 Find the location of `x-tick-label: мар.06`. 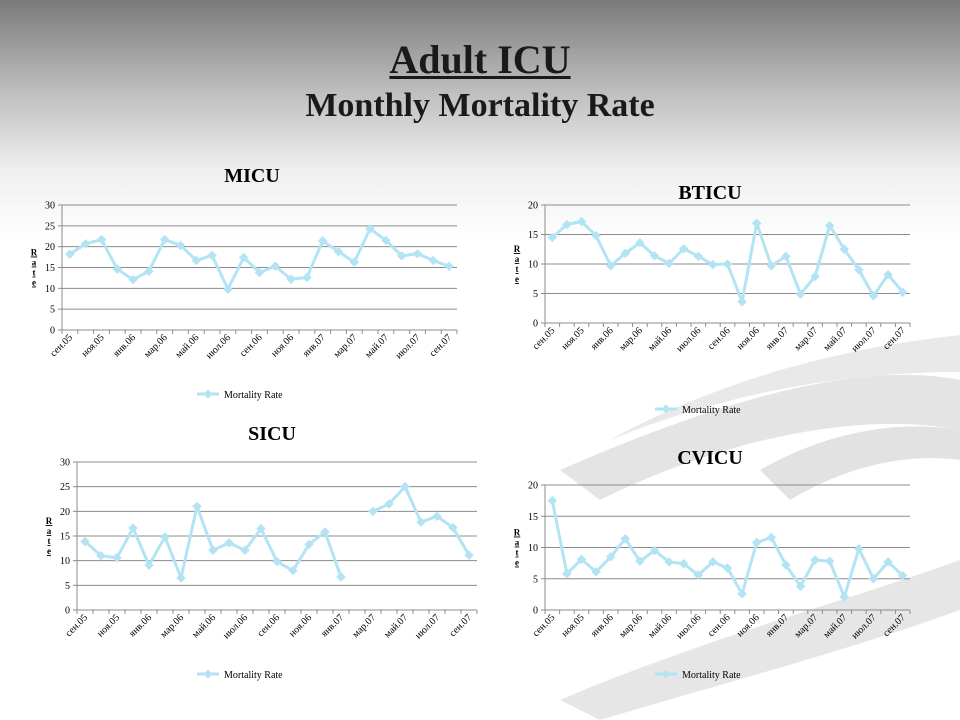

x-tick-label: мар.06 is located at coordinates (156, 346).